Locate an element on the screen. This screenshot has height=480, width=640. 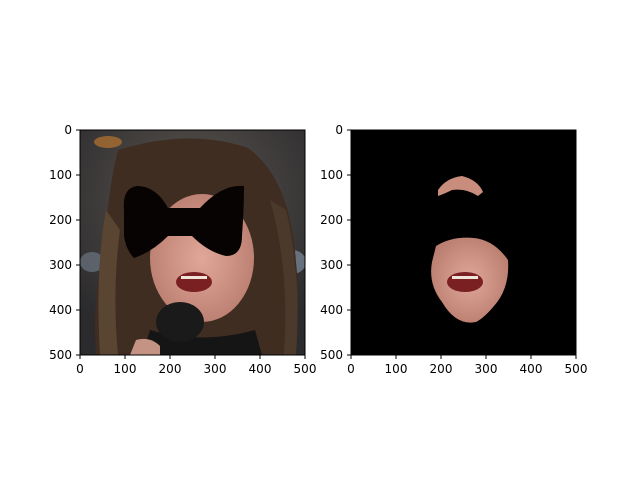
left-x-tick-label: 200 is located at coordinates (170, 369).